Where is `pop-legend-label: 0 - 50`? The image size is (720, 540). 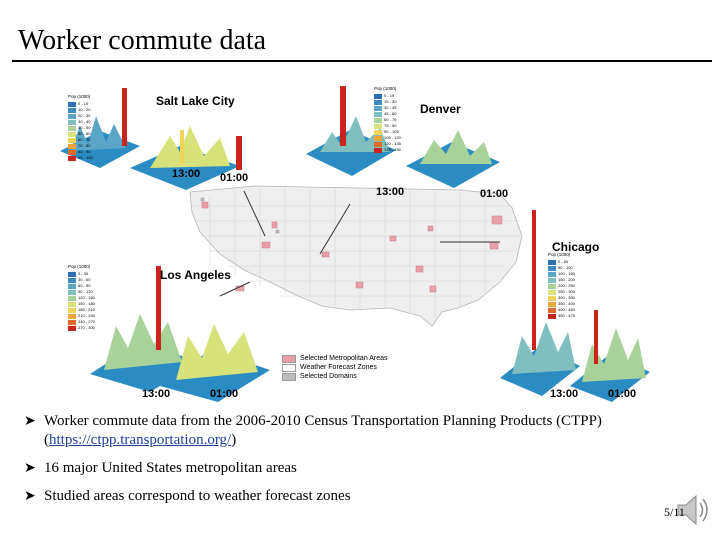
pop-legend-label: 0 - 50 is located at coordinates (563, 261).